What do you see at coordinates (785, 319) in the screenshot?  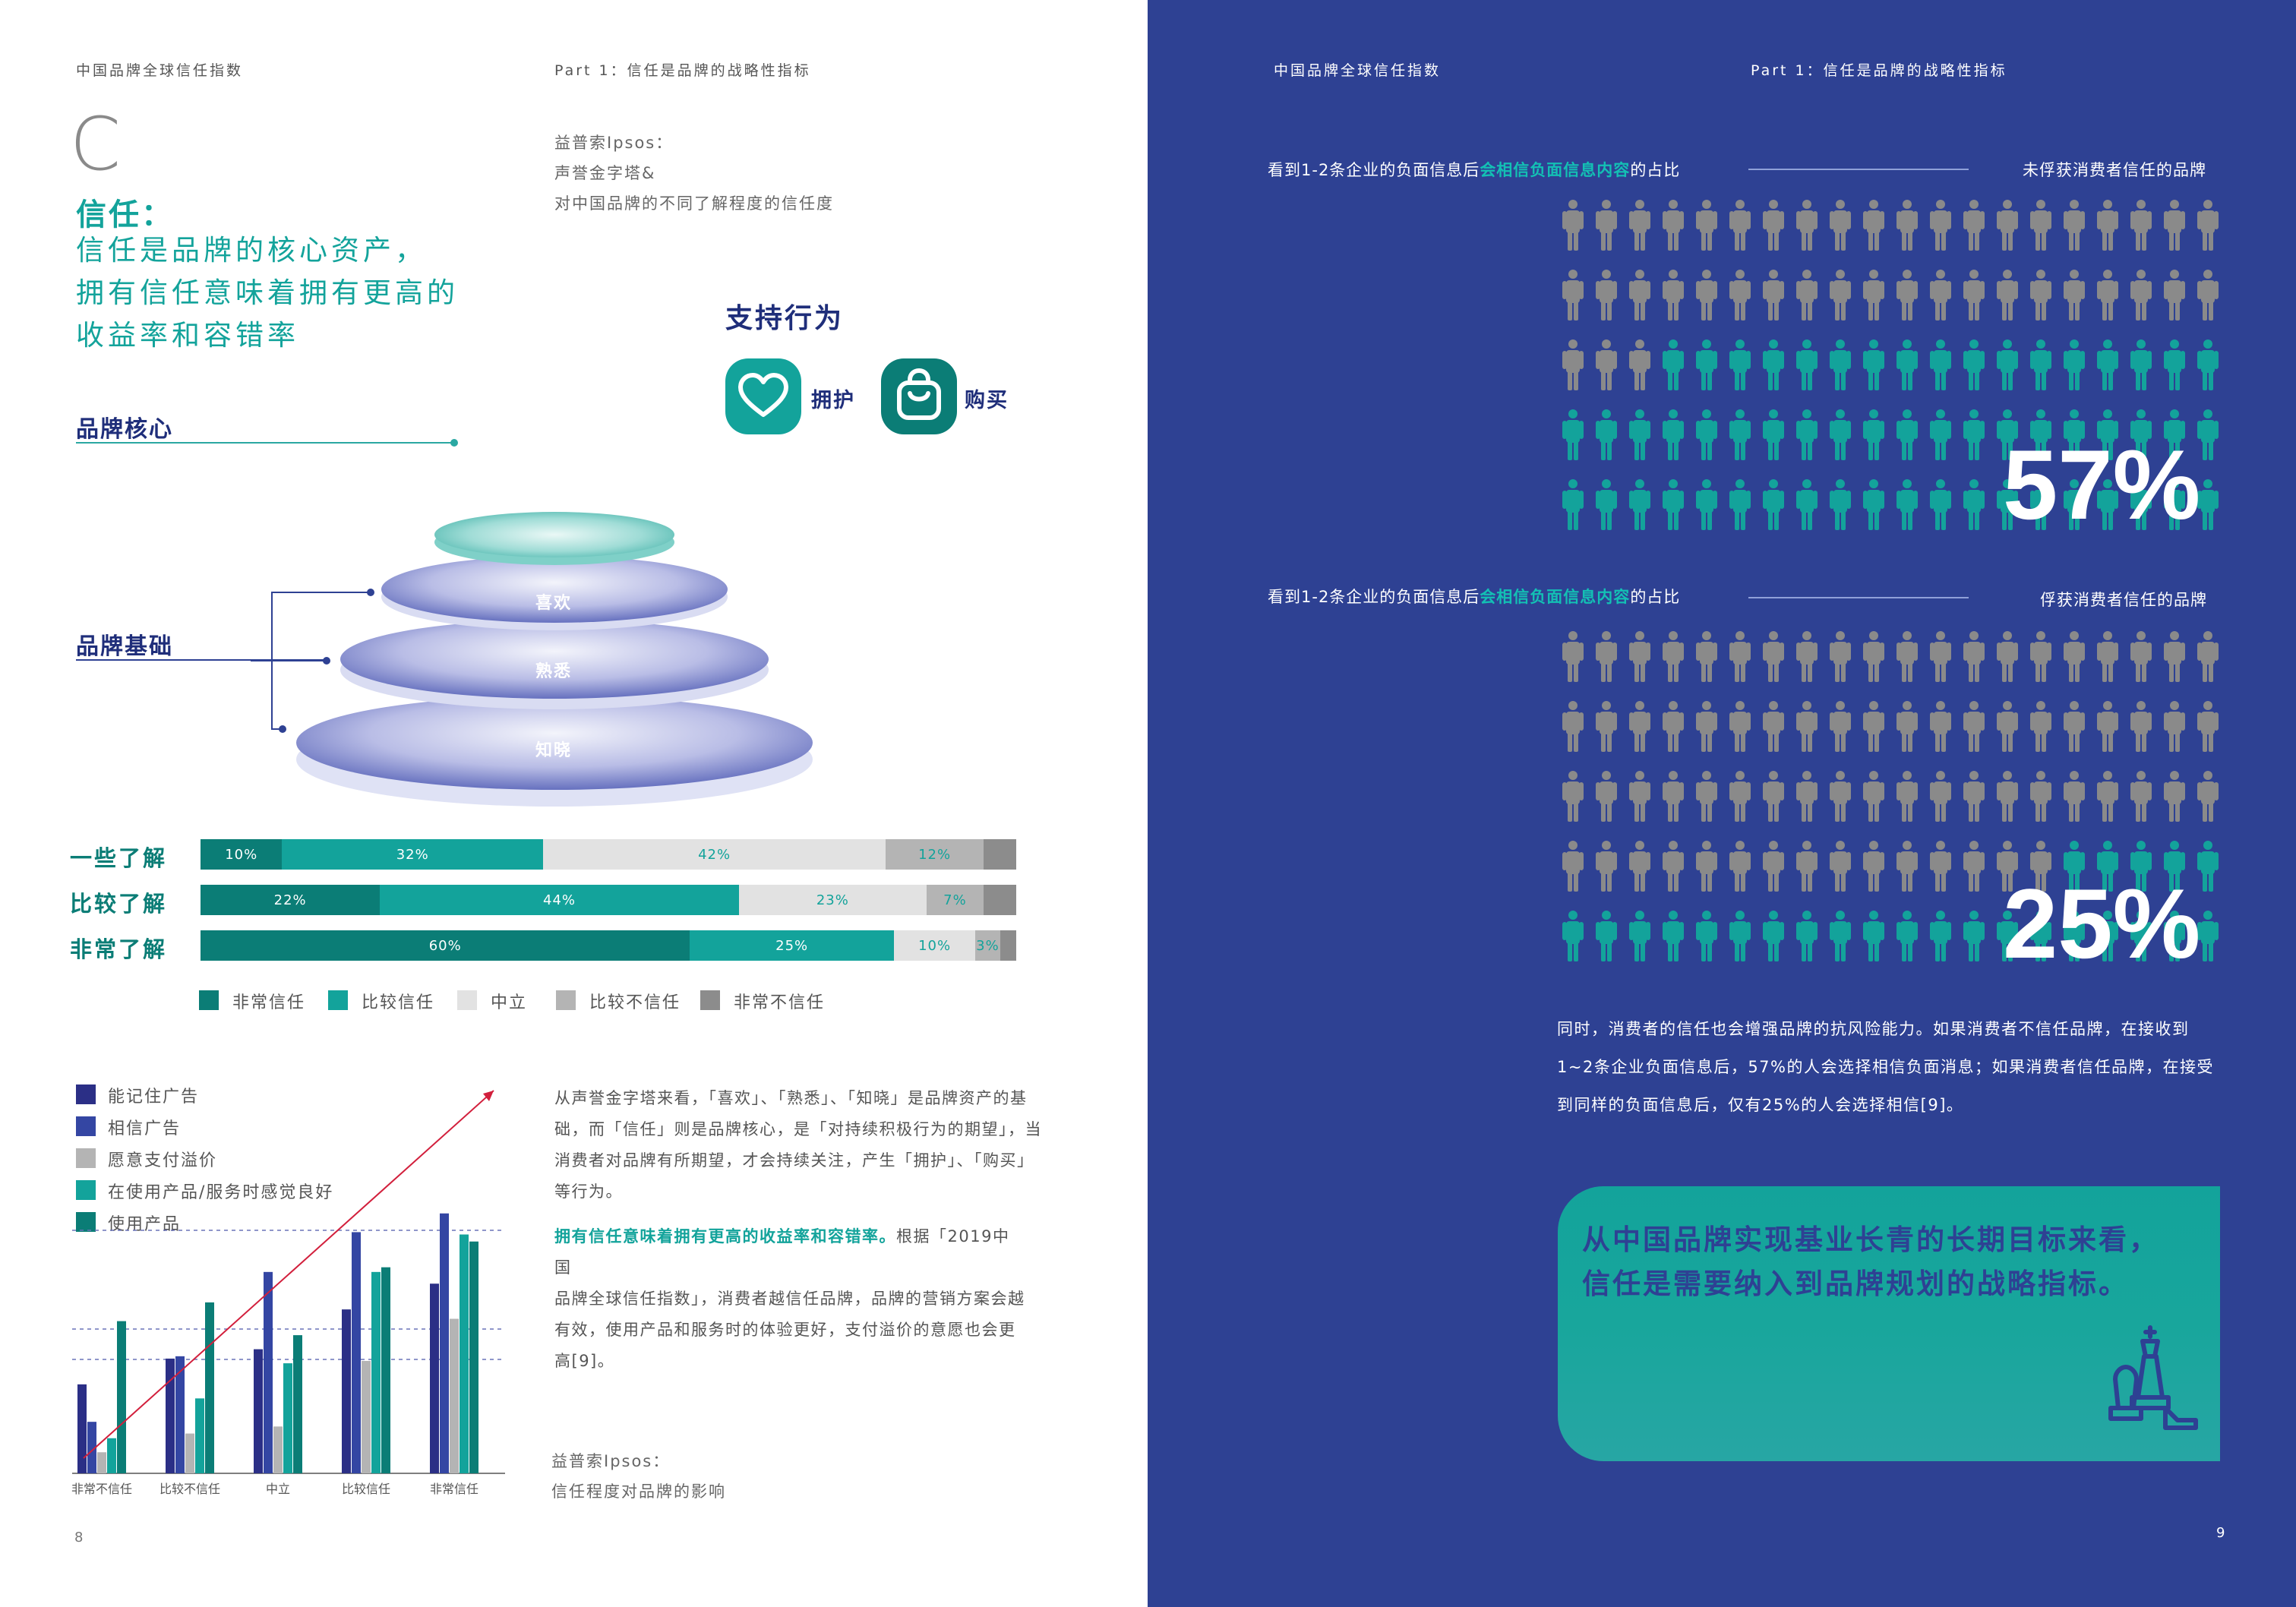 I see `support-title: 支持行为` at bounding box center [785, 319].